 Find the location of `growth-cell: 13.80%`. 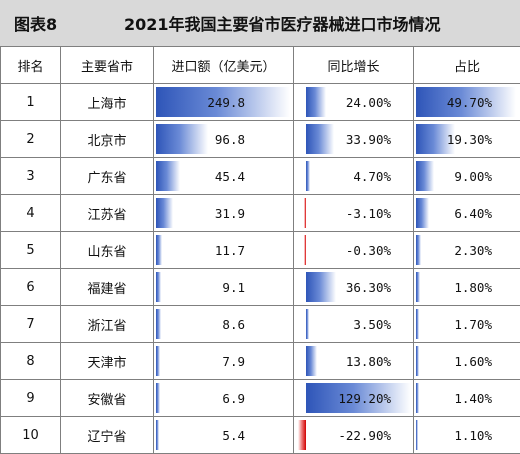

growth-cell: 13.80% is located at coordinates (354, 361).